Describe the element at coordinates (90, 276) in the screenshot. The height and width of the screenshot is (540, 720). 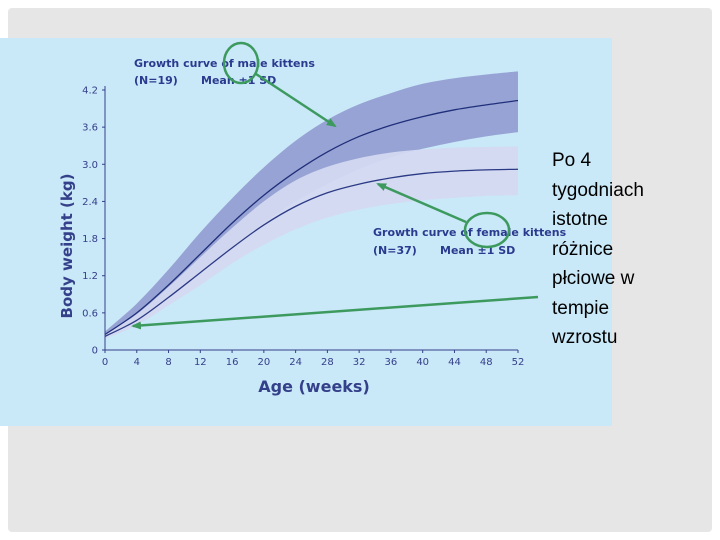
I see `y-tick-label: 1.2` at that location.